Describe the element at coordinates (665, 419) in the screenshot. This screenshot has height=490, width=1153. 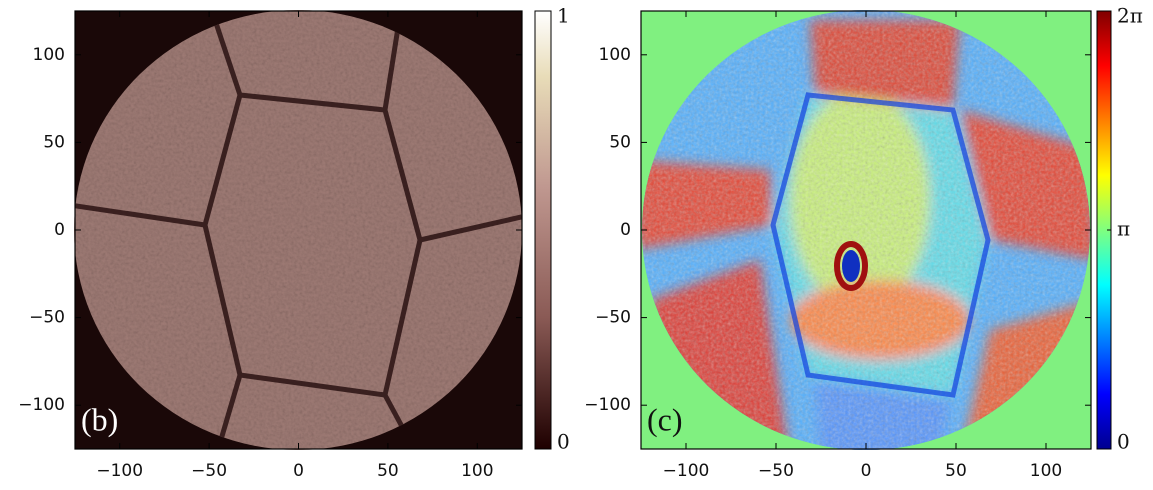
I see `panel-label: (c)` at that location.